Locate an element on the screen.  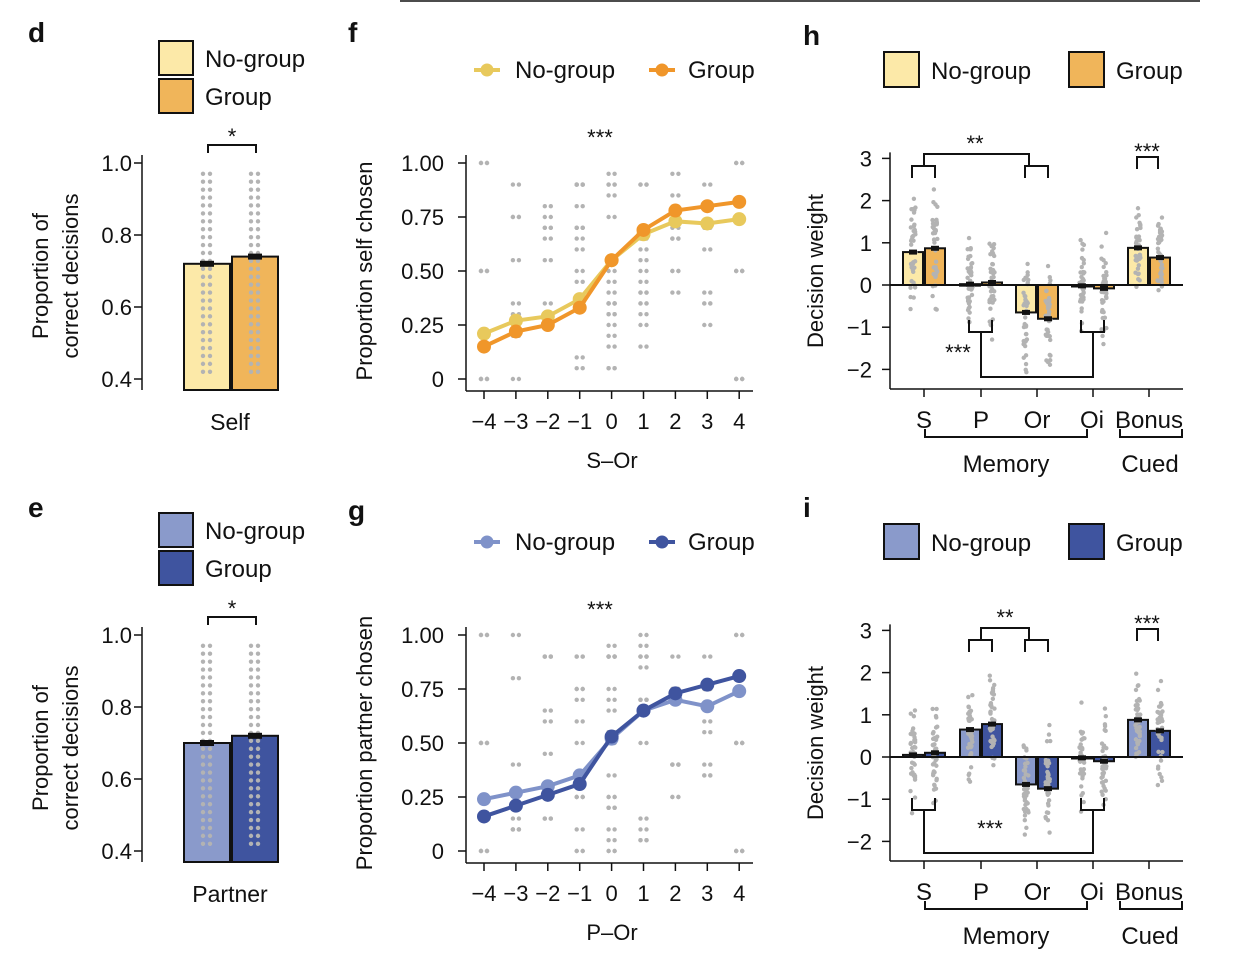
significance-label: ** is located at coordinates (975, 143).